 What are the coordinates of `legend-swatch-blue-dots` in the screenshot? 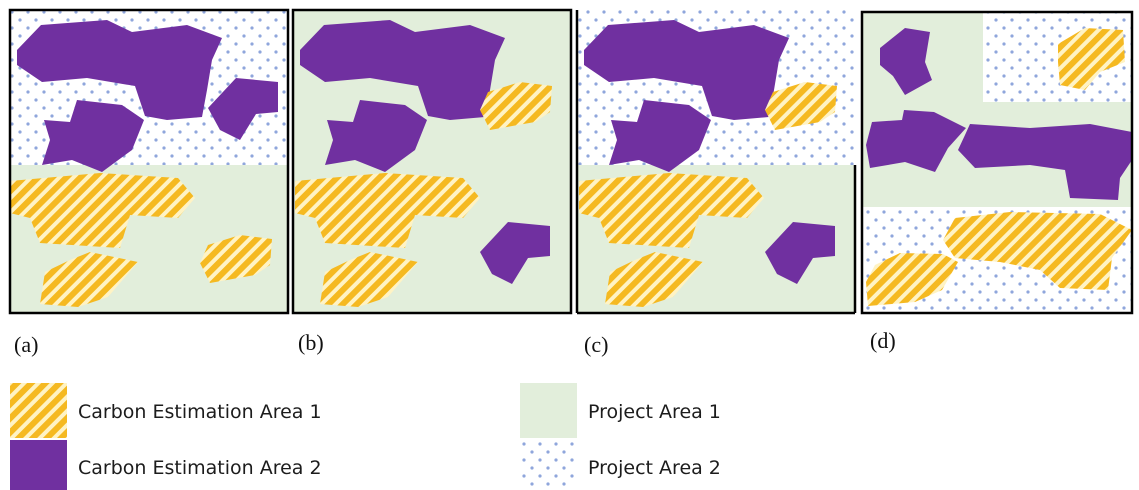 It's located at (548, 465).